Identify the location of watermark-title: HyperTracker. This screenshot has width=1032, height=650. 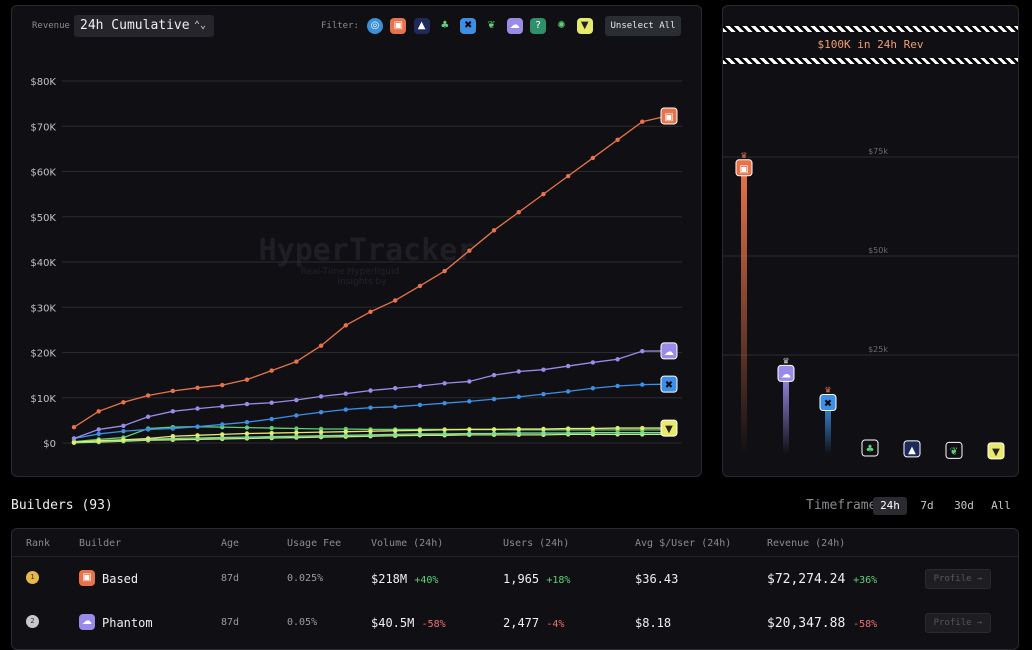
(367, 250).